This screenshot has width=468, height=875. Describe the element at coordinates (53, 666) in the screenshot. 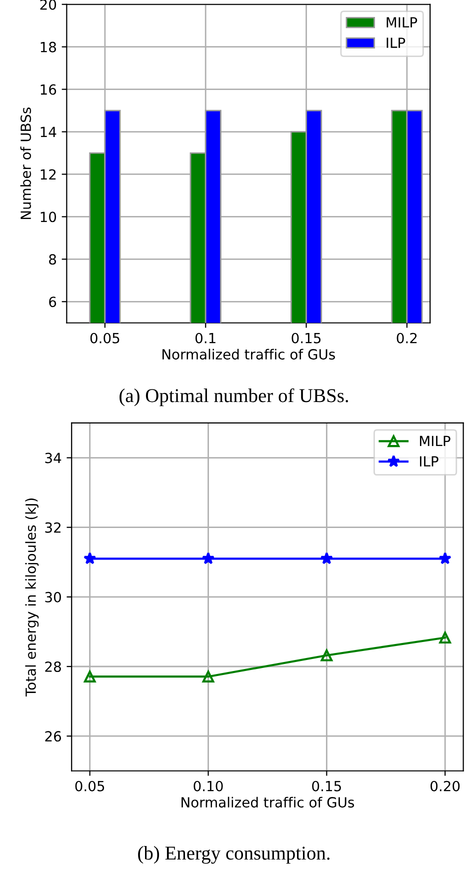

I see `y-tick-label: 28` at that location.